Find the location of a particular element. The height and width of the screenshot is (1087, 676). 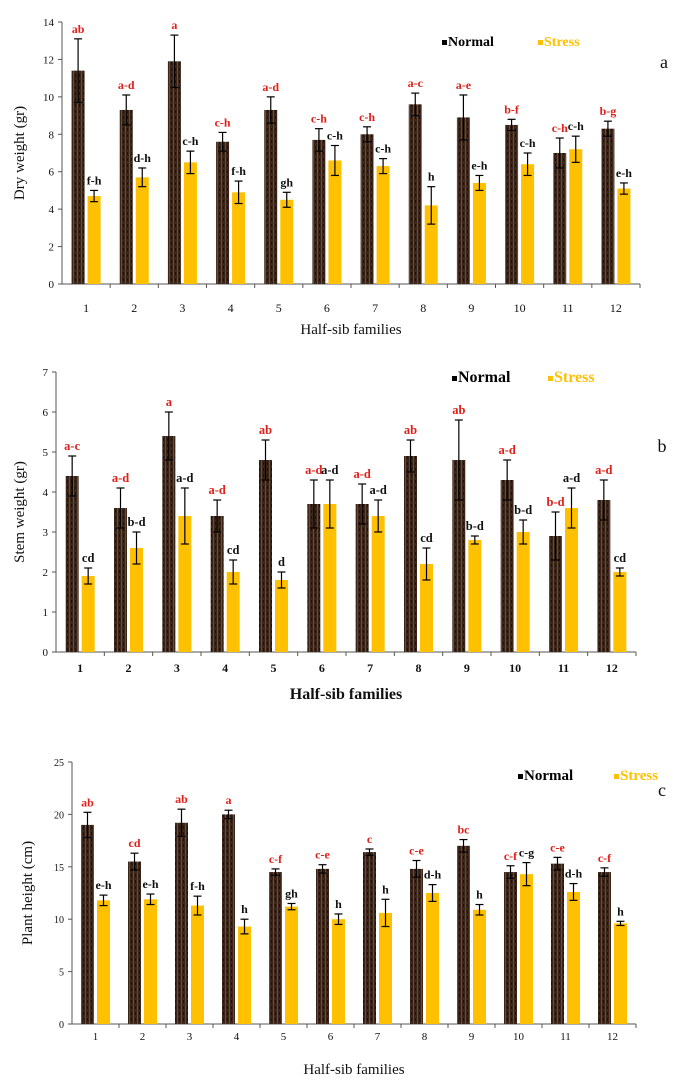

y-tick-label: 12 is located at coordinates (48, 60).